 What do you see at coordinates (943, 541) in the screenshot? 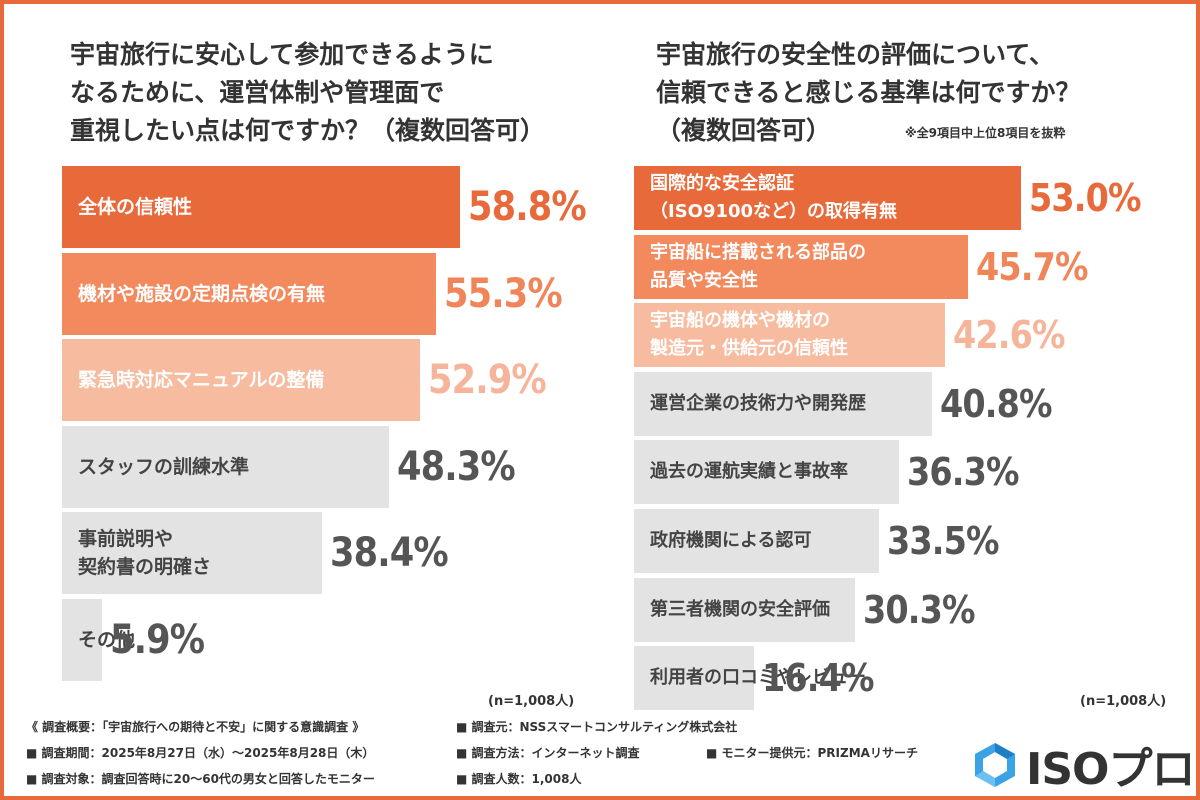
I see `bar-value-label: 33.5%` at bounding box center [943, 541].